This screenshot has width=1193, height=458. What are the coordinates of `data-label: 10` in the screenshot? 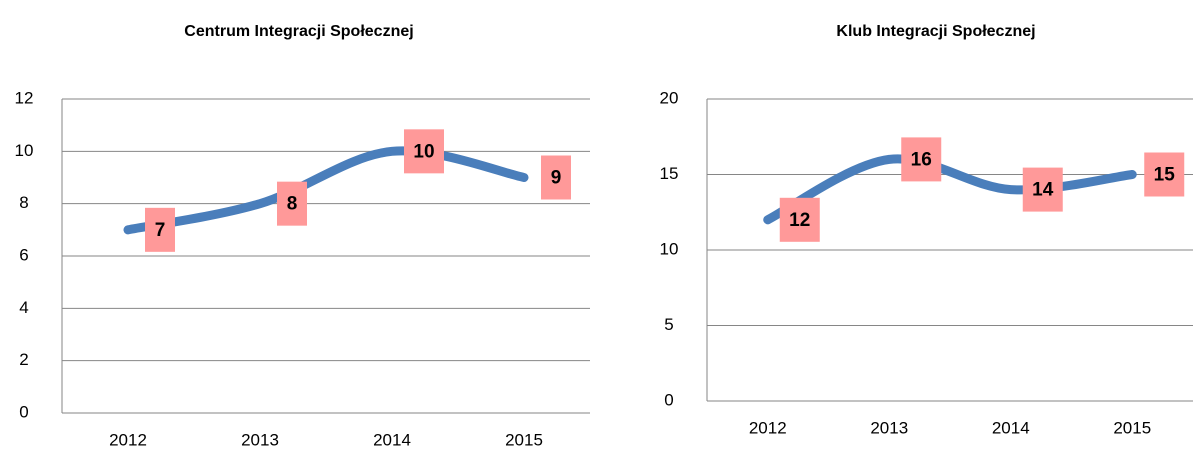 It's located at (423, 151).